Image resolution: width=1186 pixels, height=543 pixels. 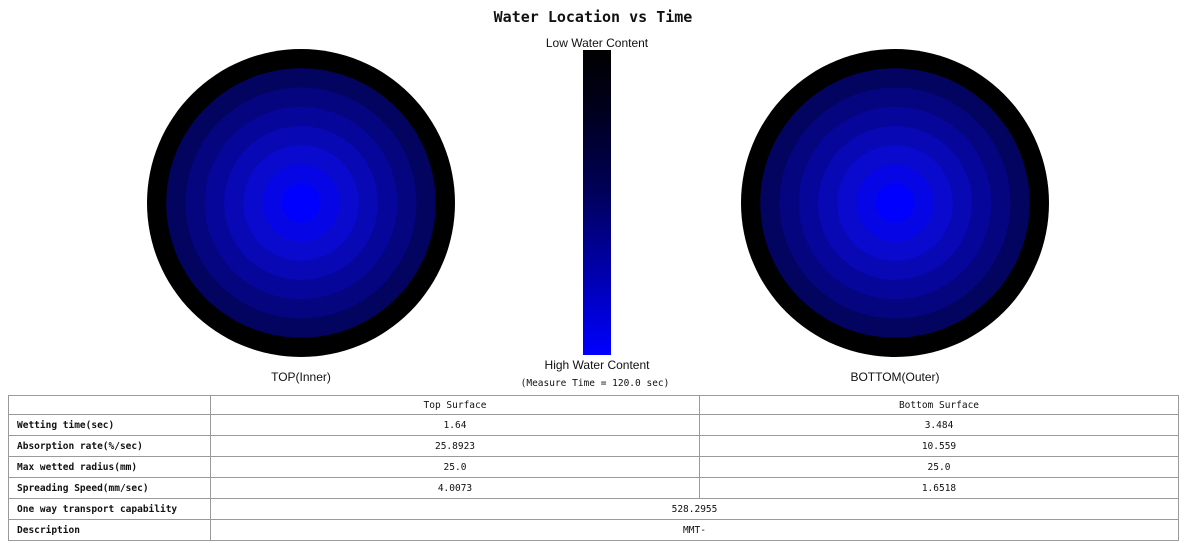 I want to click on table-row: Max wetted radius(mm) 25.0 25.0, so click(x=593, y=467).